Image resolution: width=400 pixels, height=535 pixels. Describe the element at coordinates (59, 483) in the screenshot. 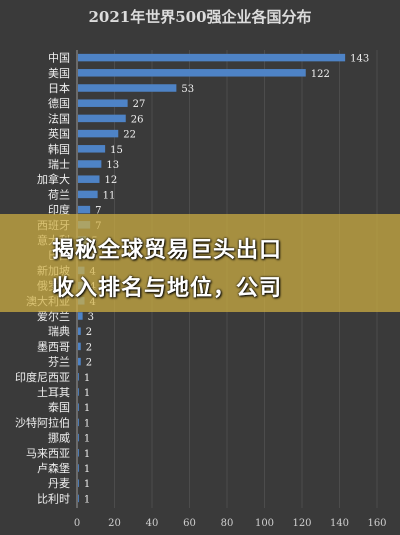

I see `category-label: 丹麦` at that location.